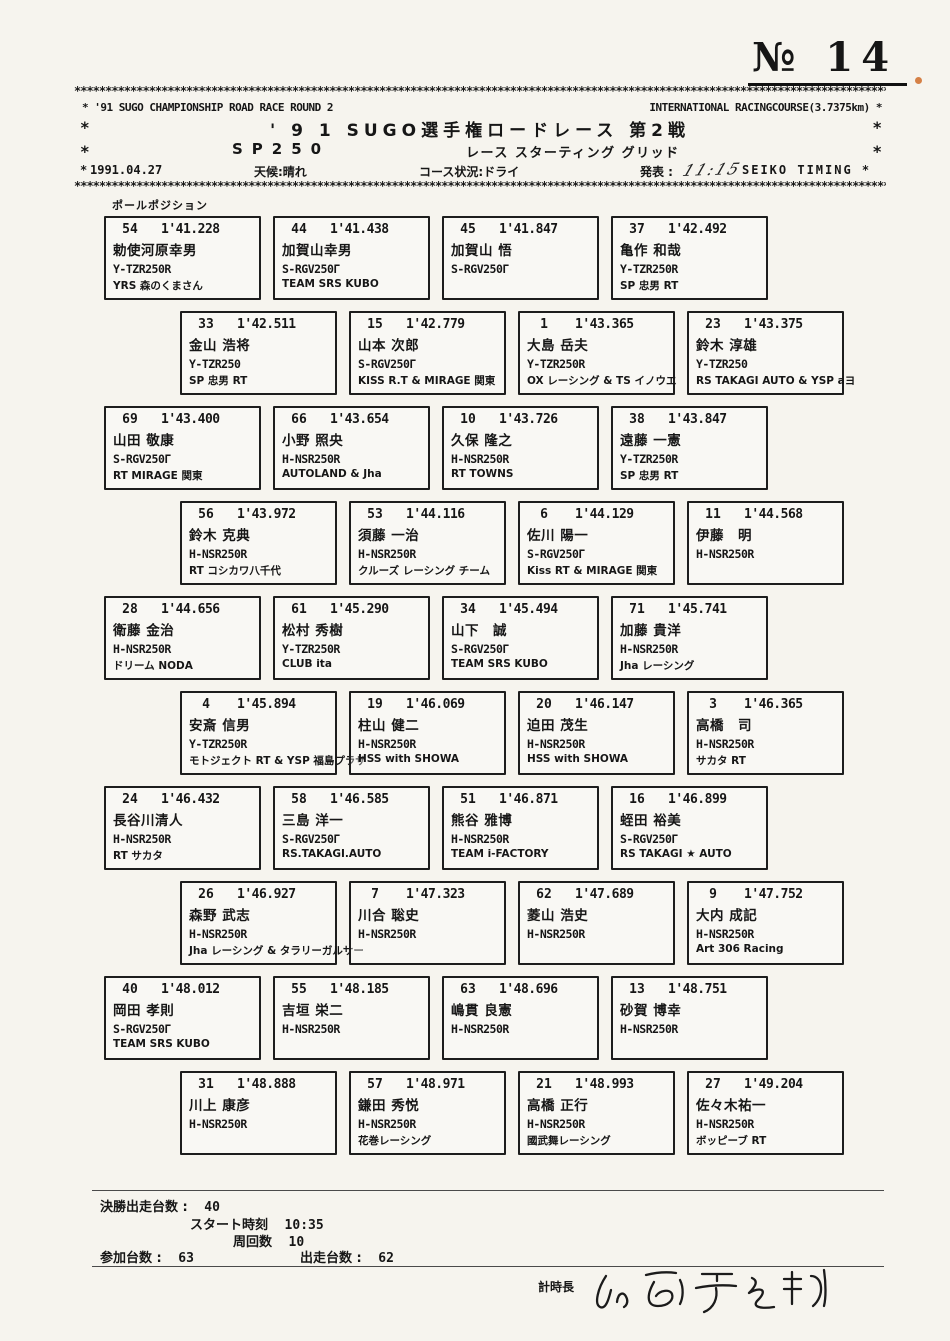 The image size is (950, 1341). I want to click on grid-box-topline: 27 1'49.204, so click(765, 1082).